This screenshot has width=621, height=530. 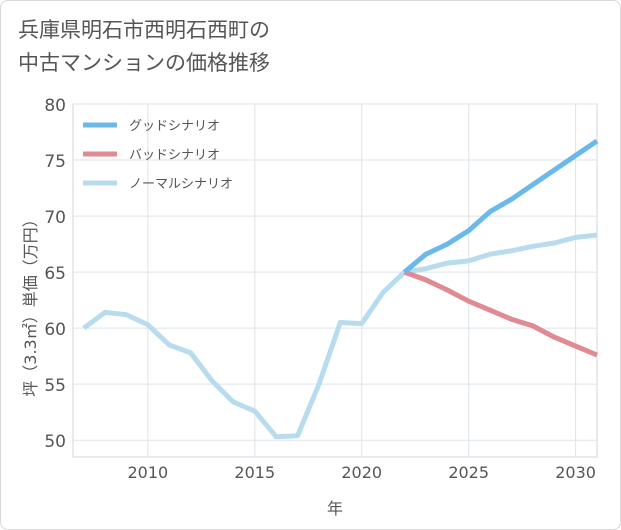 What do you see at coordinates (55, 106) in the screenshot?
I see `y-tick-label-80: 80` at bounding box center [55, 106].